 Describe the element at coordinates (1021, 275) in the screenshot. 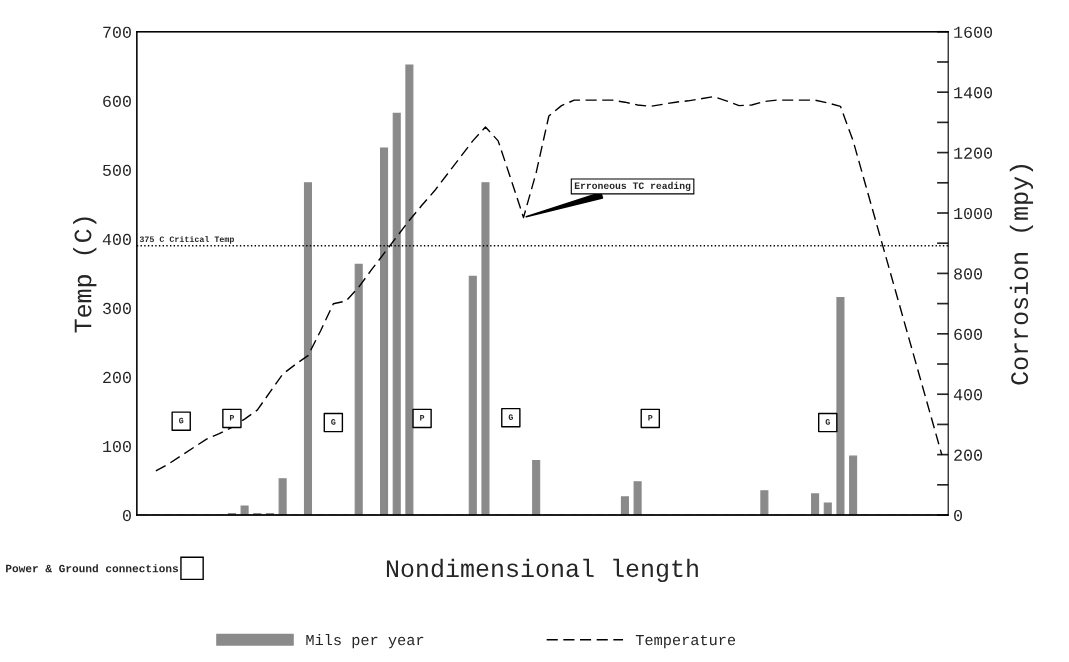

I see `y2-axis-title: Corrosion (mpy)` at that location.